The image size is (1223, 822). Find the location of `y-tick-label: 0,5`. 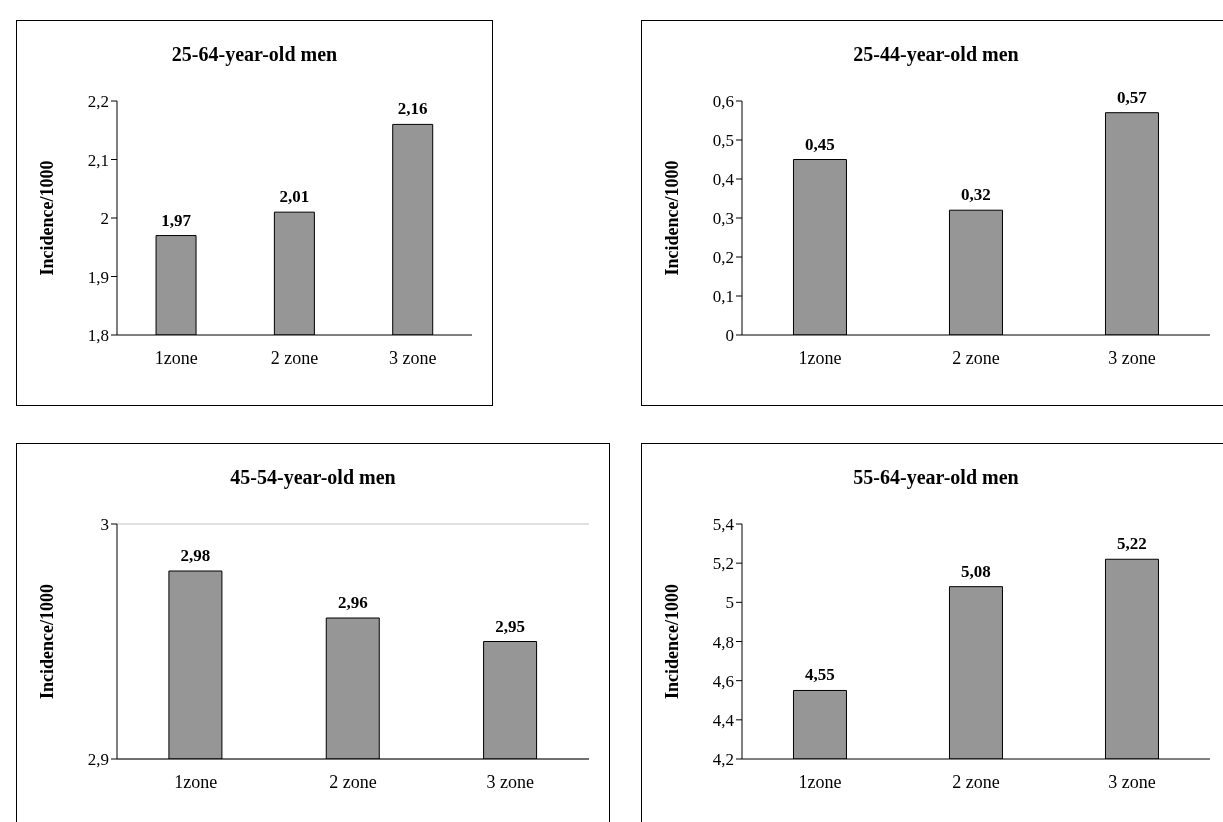

y-tick-label: 0,5 is located at coordinates (723, 141).